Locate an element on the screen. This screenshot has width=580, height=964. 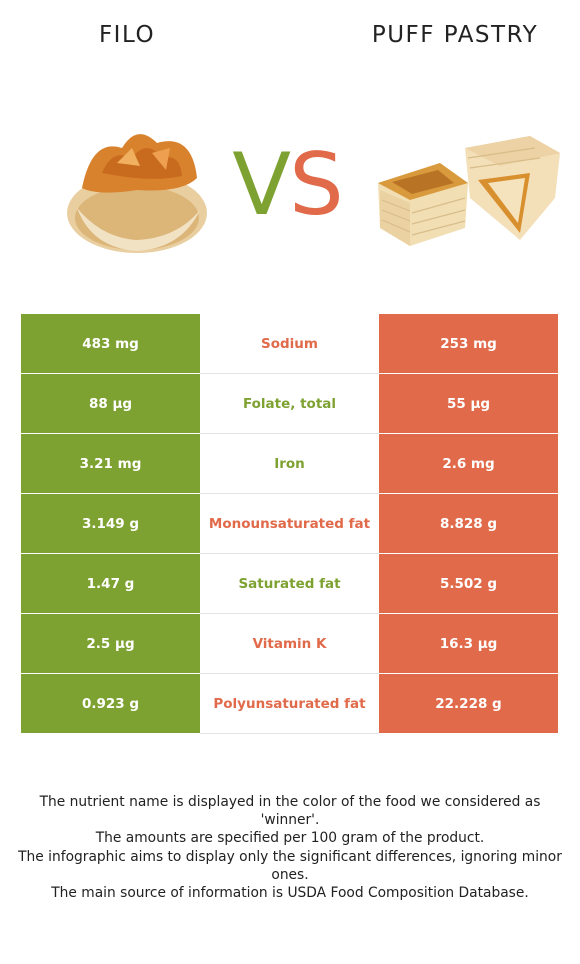
table-row: 3.21 mg Iron 2.6 mg is located at coordinates (289, 463).